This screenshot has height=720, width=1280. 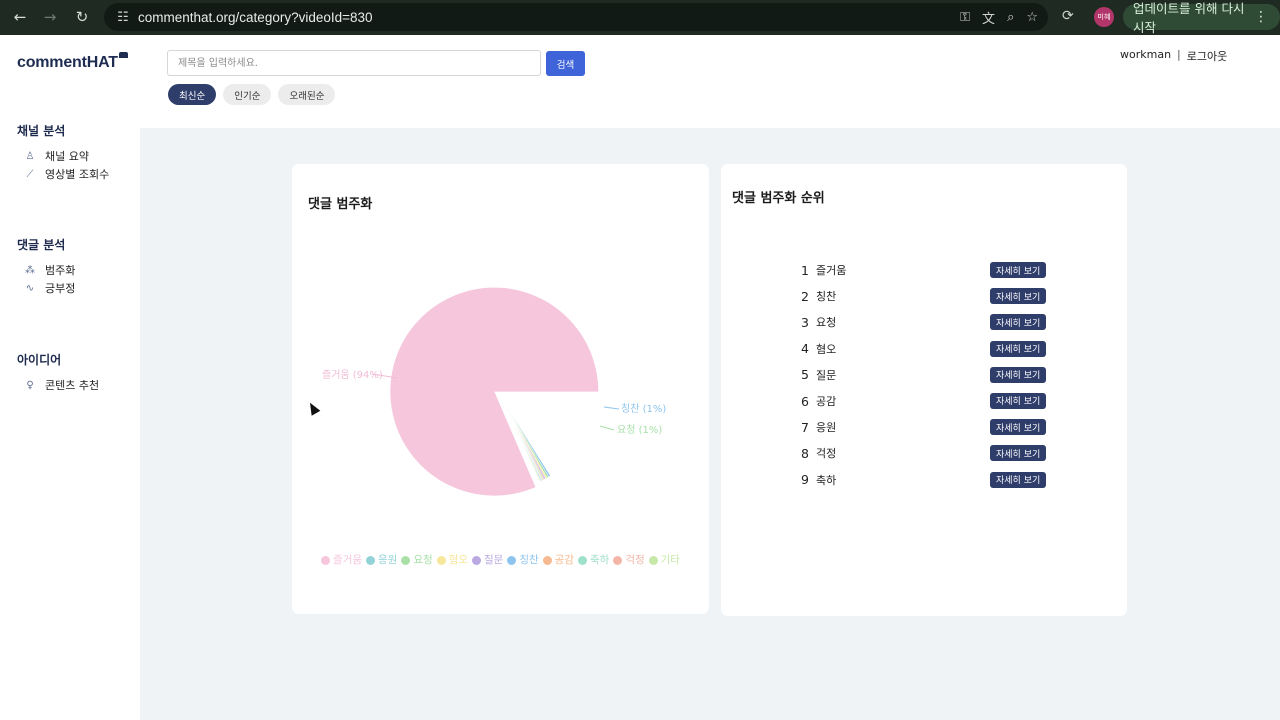 I want to click on title-search-input, so click(x=354, y=63).